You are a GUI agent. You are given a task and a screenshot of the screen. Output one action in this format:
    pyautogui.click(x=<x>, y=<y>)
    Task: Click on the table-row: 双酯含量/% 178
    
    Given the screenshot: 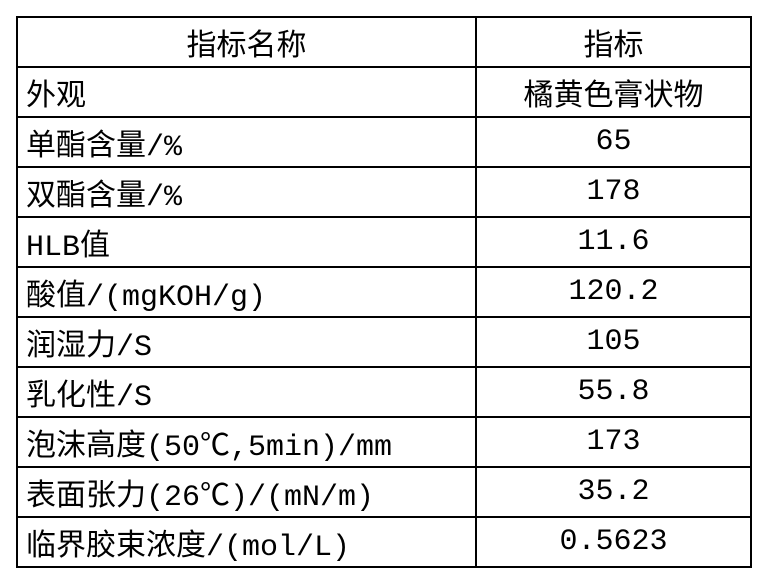 What is the action you would take?
    pyautogui.click(x=384, y=192)
    